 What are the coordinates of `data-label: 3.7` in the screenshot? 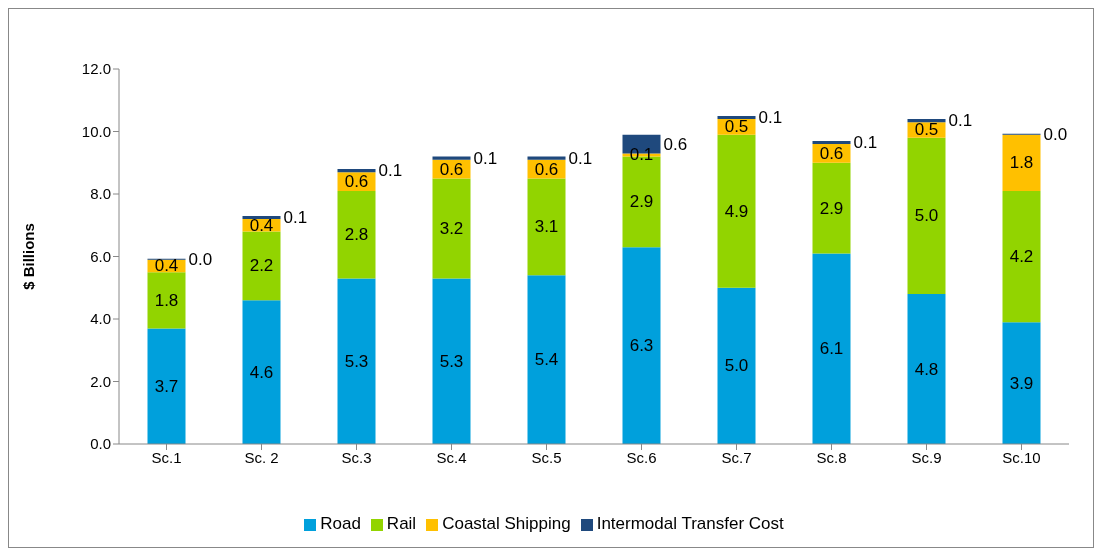 It's located at (166, 386).